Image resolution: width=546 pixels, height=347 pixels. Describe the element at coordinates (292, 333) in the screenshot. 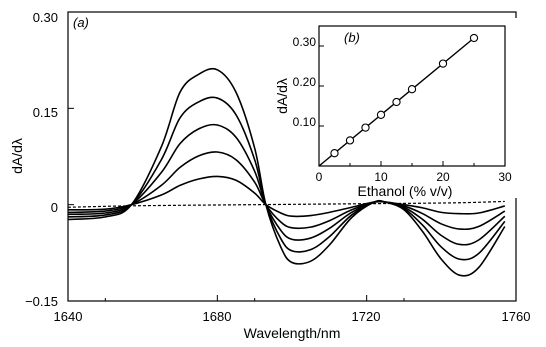

I see `x-axis-label: Wavelength/nm` at that location.